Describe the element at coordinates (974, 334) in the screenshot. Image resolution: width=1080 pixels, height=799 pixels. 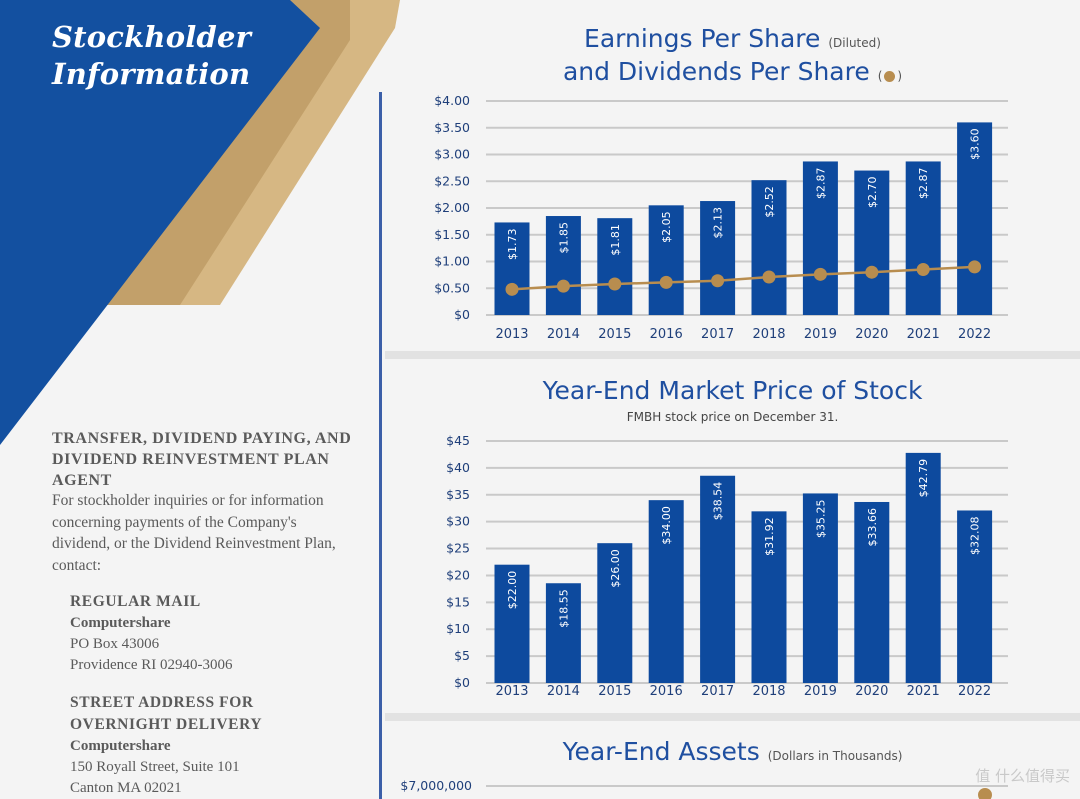
I see `eps-xtick-label: 2022` at that location.